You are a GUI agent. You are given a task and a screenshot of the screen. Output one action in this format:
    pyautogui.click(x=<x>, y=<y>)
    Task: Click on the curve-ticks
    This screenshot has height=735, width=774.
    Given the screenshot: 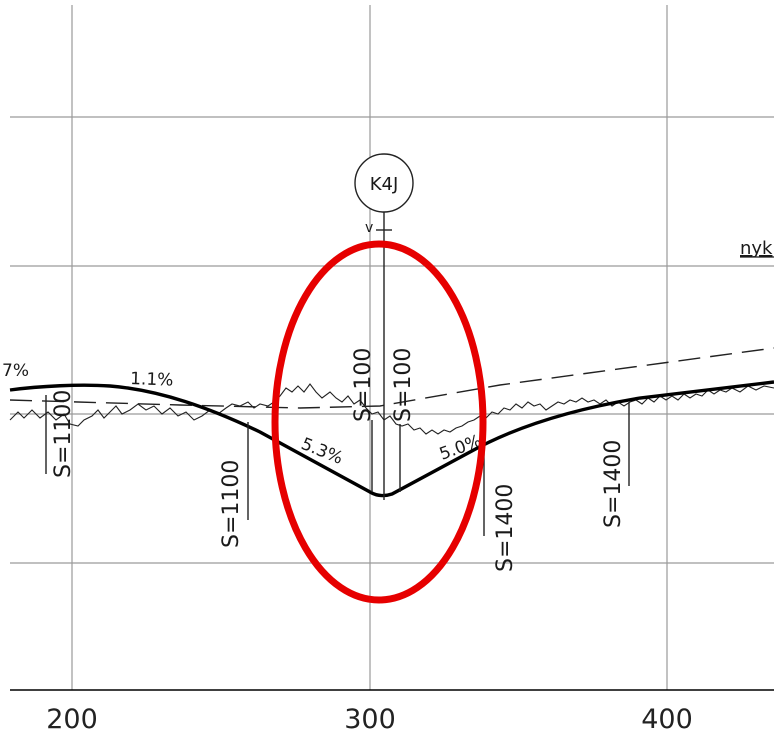 What is the action you would take?
    pyautogui.click(x=337, y=465)
    